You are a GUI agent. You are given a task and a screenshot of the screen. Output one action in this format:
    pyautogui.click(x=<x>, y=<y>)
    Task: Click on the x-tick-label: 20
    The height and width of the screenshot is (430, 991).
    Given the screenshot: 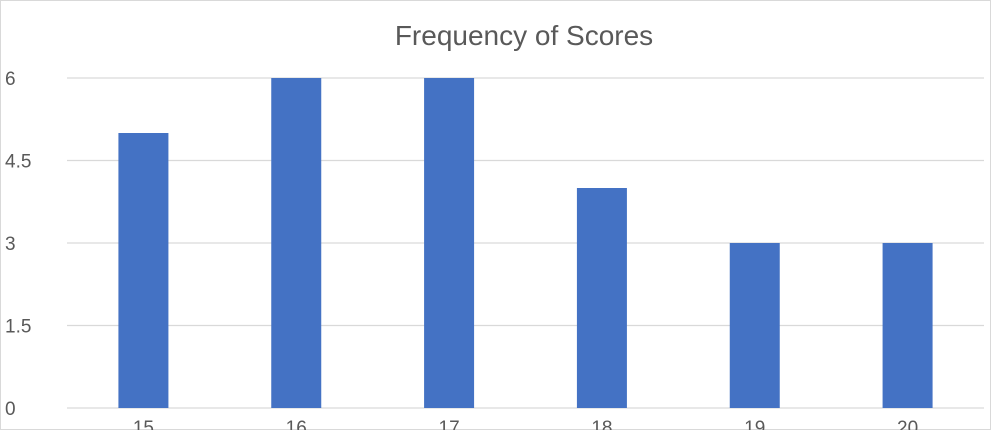 What is the action you would take?
    pyautogui.click(x=907, y=424)
    